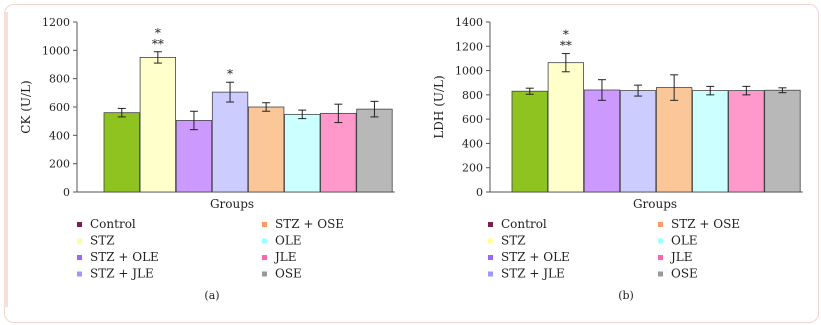 This screenshot has width=821, height=325. Describe the element at coordinates (59, 79) in the screenshot. I see `a-y-tick-label: 800` at that location.